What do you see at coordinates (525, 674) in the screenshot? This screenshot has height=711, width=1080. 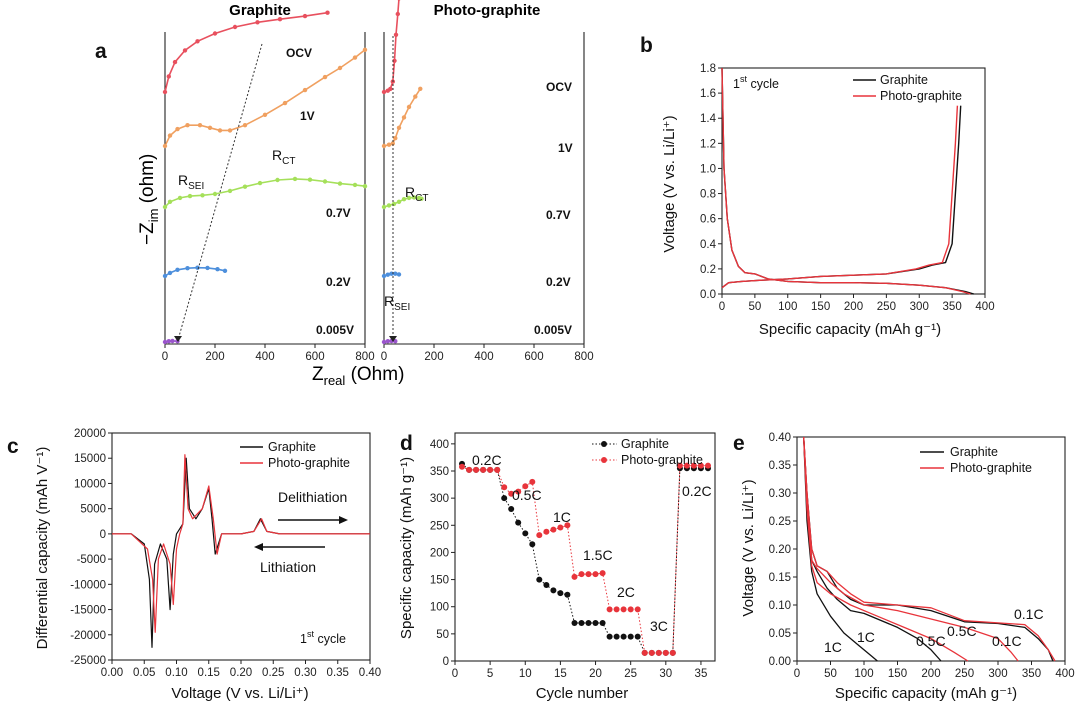 I see `x-tick-label: 10` at bounding box center [525, 674].